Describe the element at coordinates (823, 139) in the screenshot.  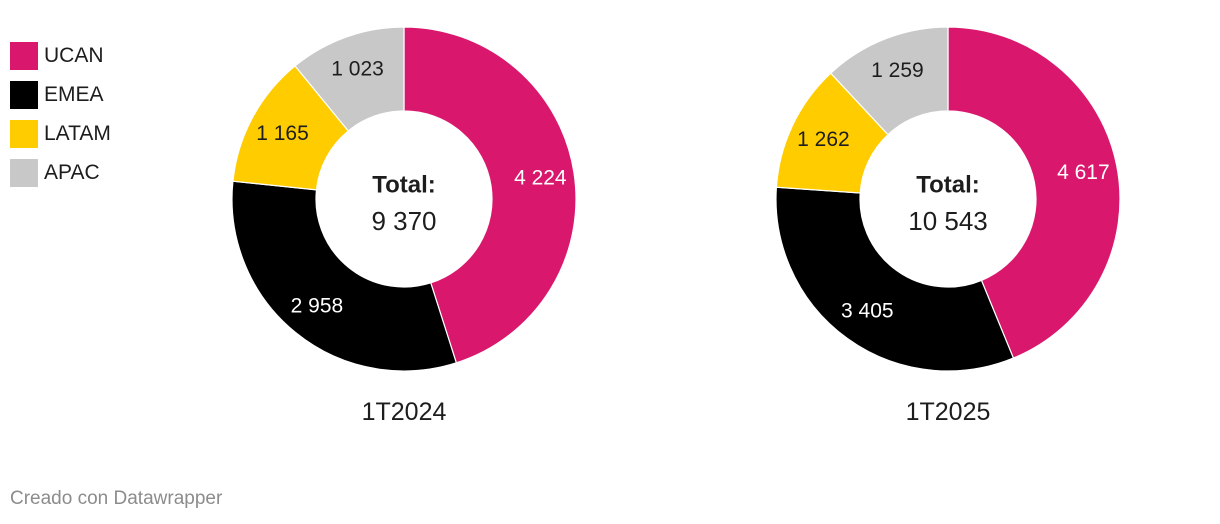
I see `data-label-latam: 1 262` at that location.